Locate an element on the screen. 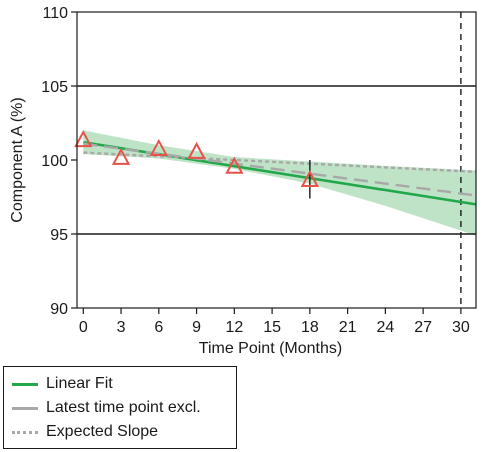 Image resolution: width=495 pixels, height=452 pixels. y-tick-label: 105 is located at coordinates (54, 87).